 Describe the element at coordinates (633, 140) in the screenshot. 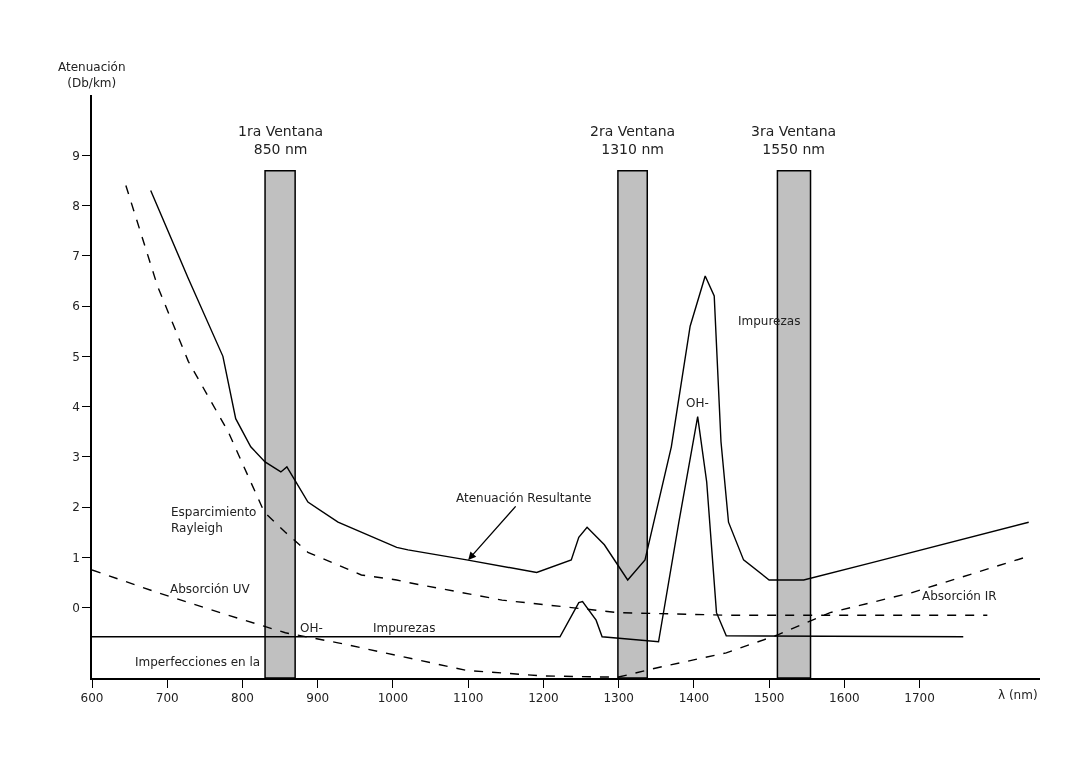

I see `band-label: 2ra Ventana 1310 nm` at that location.